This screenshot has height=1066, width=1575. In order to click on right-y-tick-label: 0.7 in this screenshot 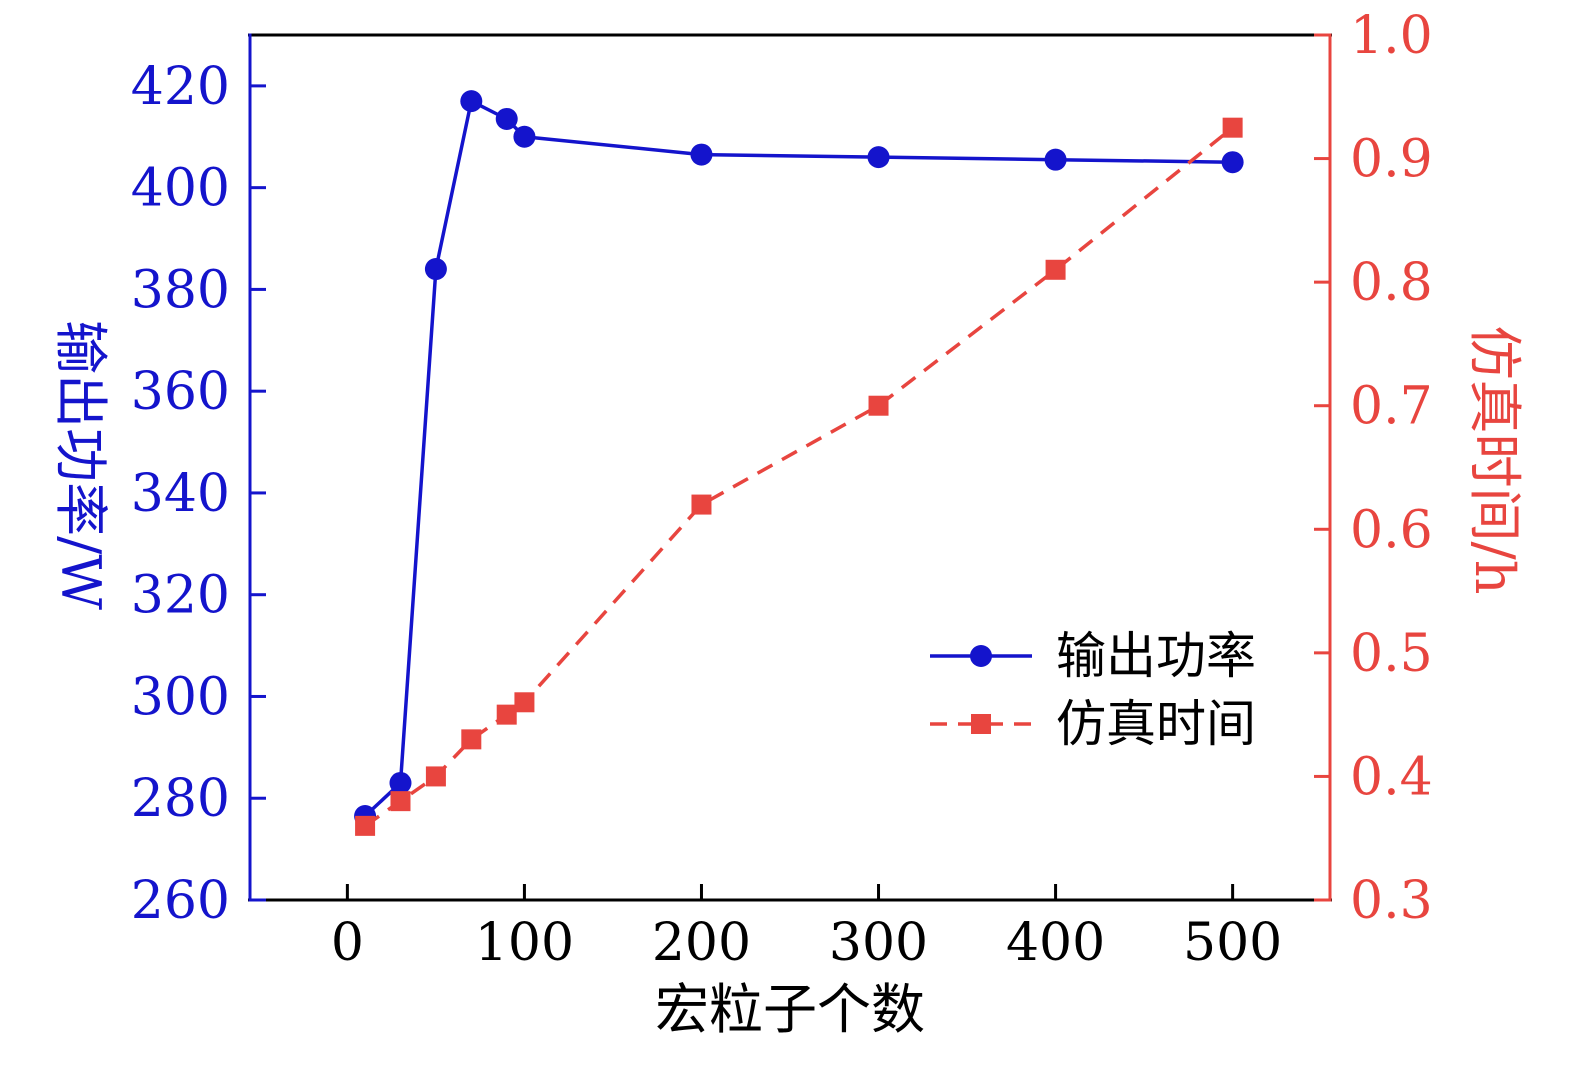, I will do `click(1391, 407)`.